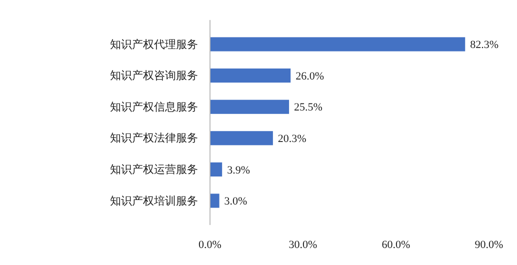 The width and height of the screenshot is (517, 265). What do you see at coordinates (154, 138) in the screenshot?
I see `y-tick-label: 知识产权法律服务` at bounding box center [154, 138].